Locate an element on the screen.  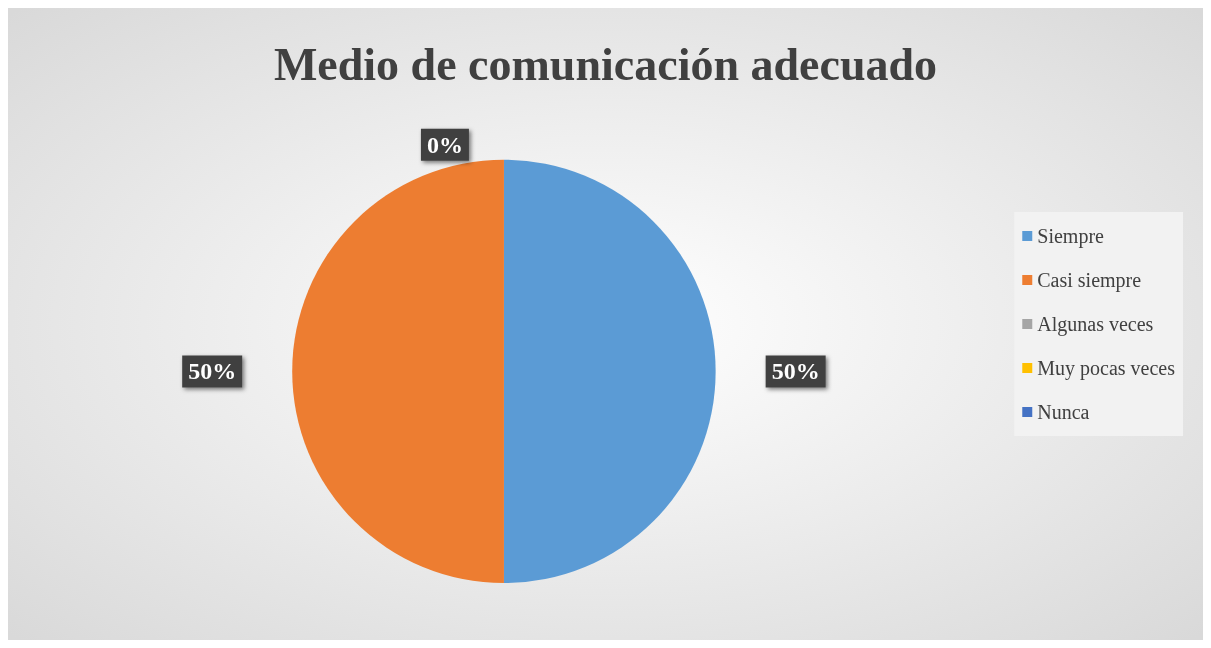
legend-label: Casi siempre is located at coordinates (1089, 280).